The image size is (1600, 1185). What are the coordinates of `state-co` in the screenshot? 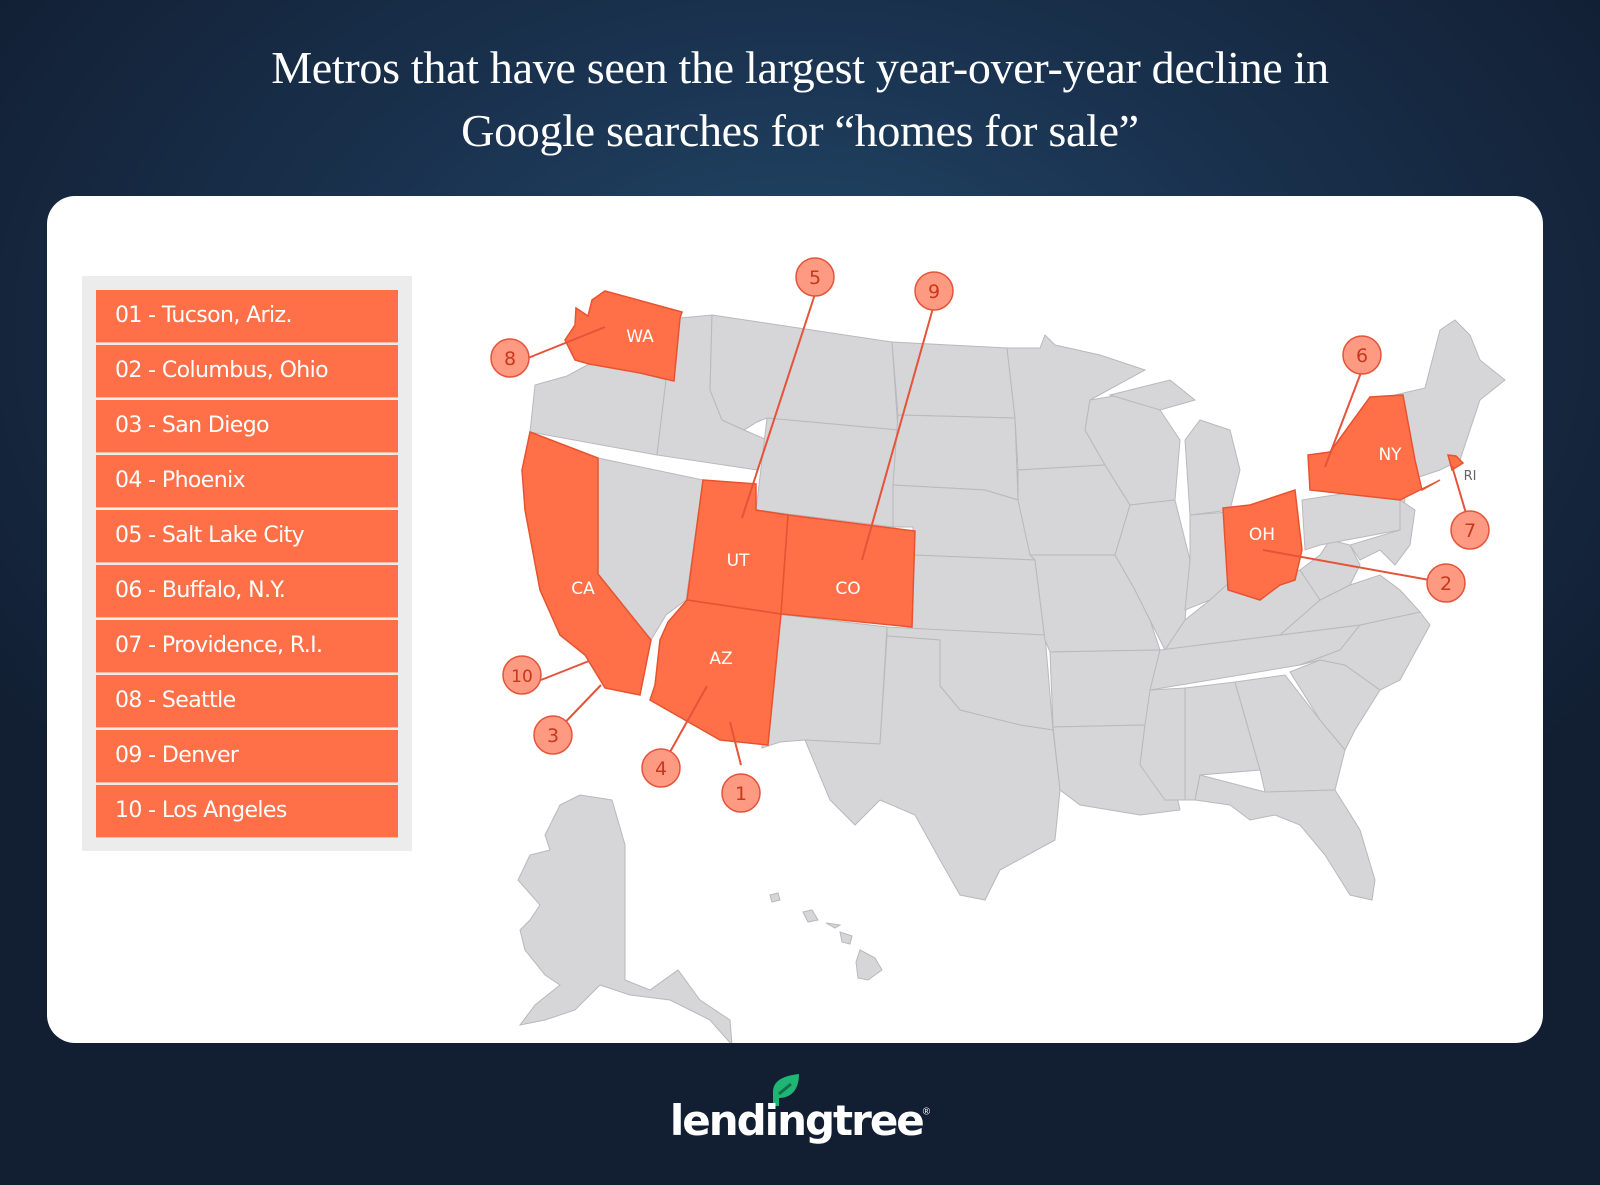 It's located at (848, 571).